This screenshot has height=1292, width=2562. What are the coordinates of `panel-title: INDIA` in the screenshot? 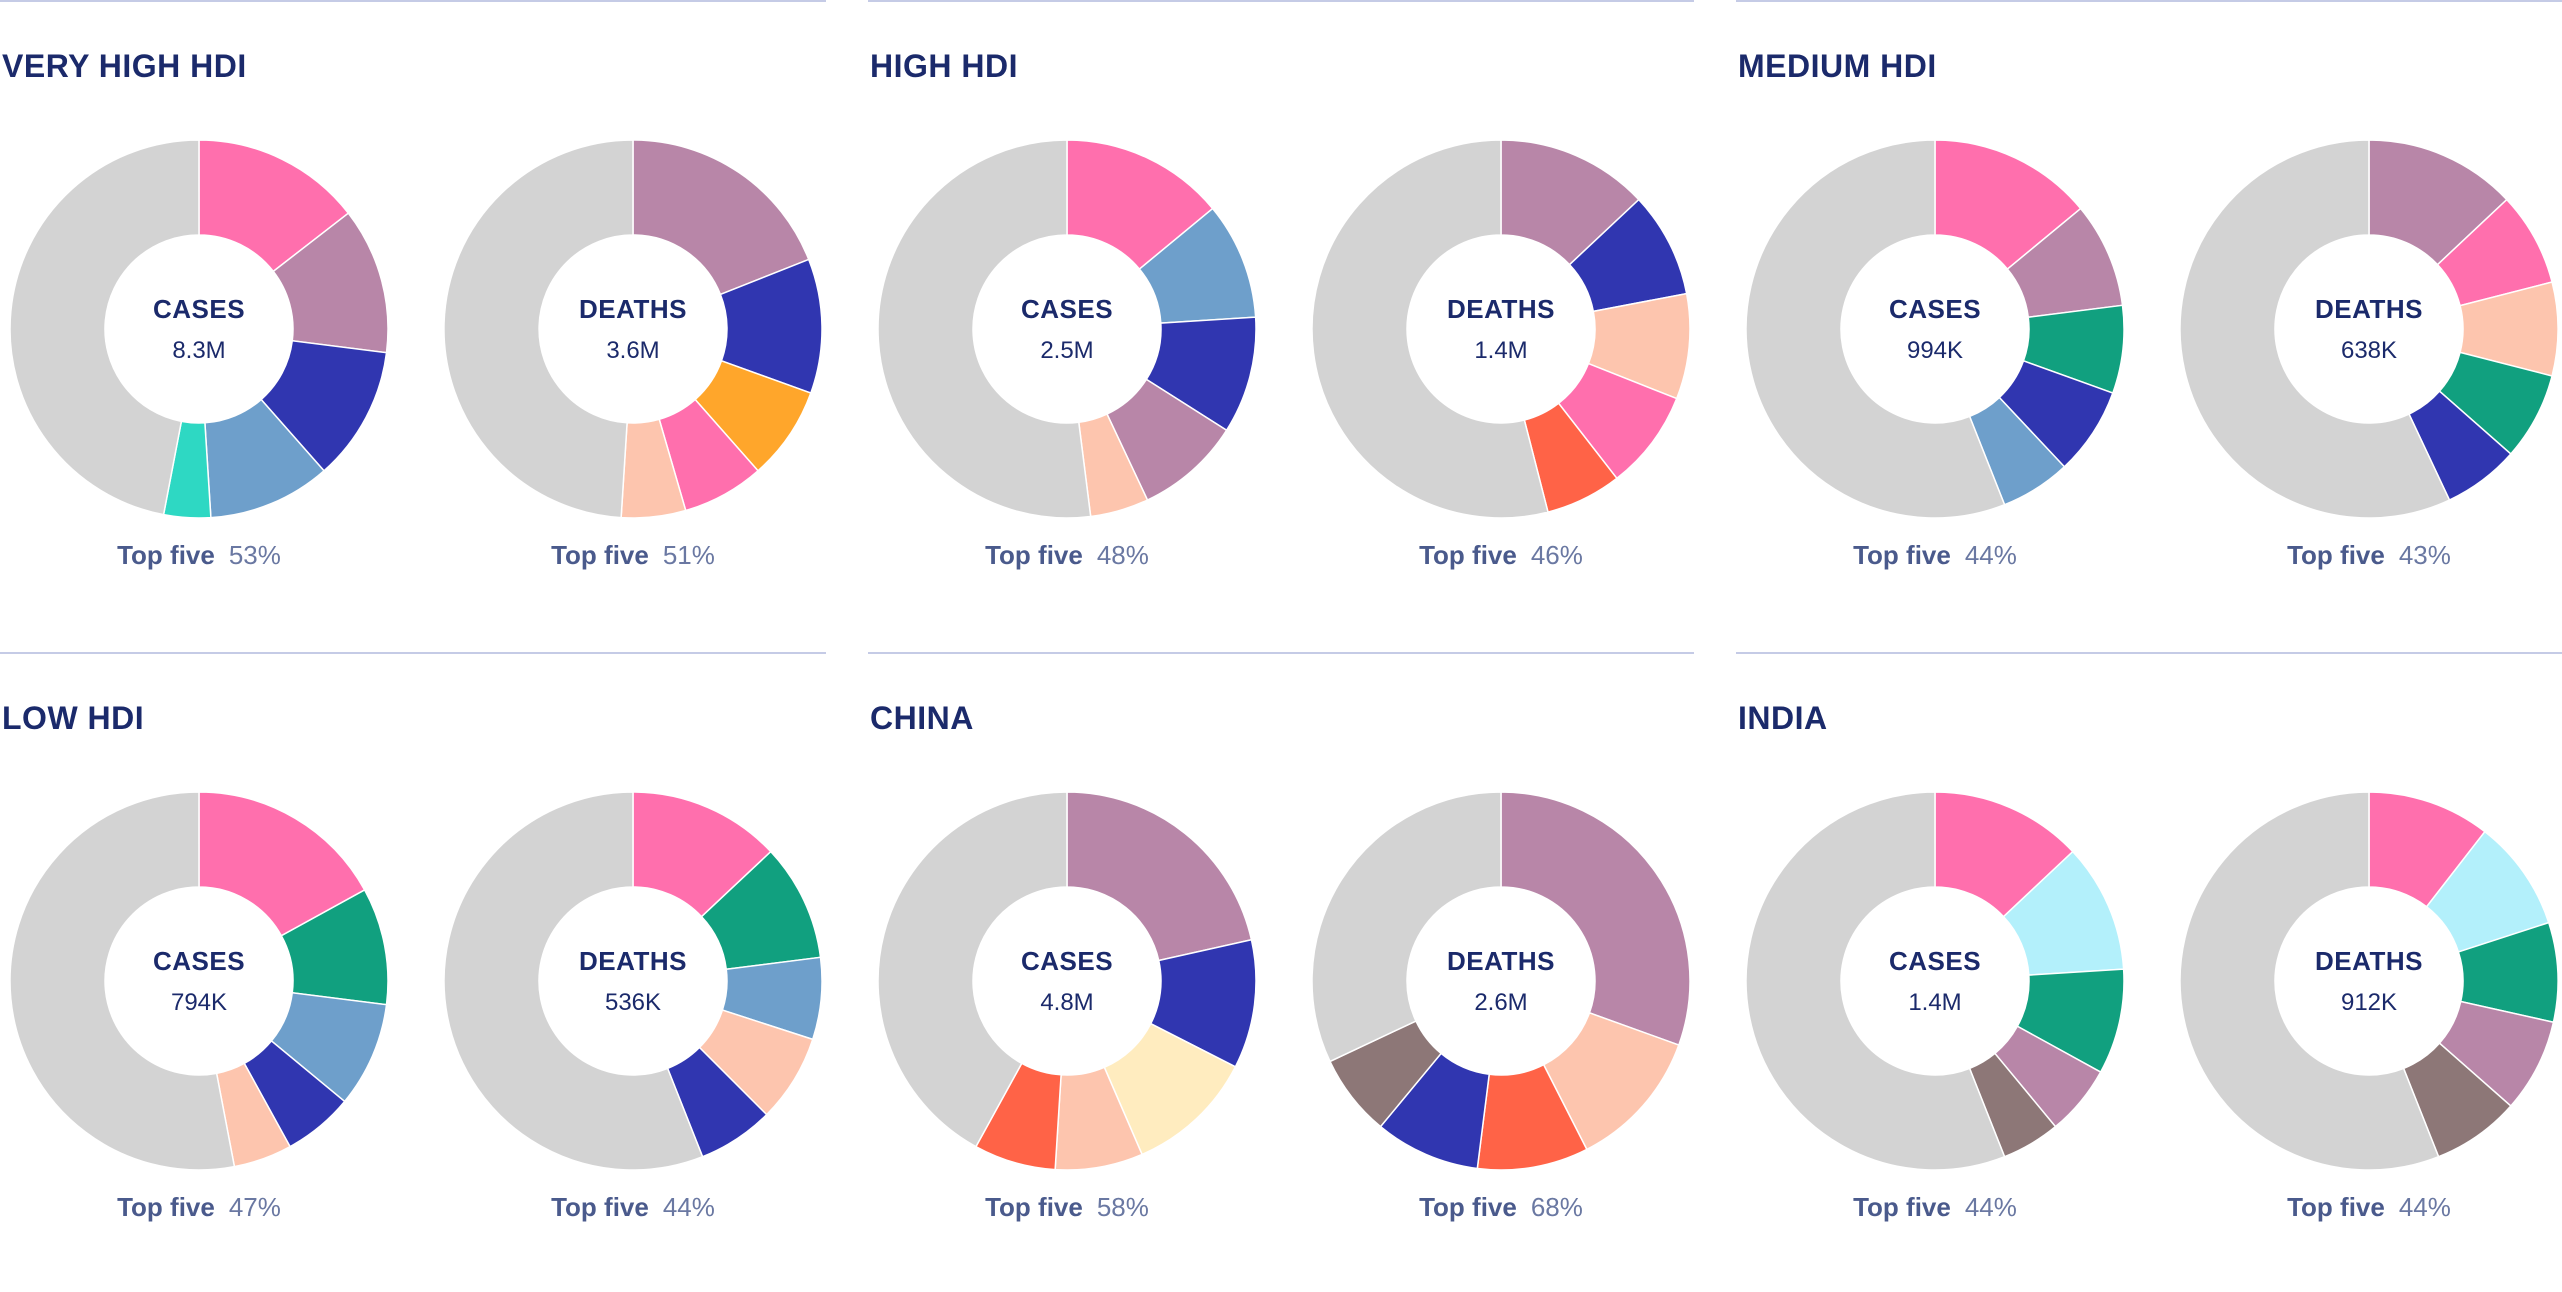 It's located at (1783, 718).